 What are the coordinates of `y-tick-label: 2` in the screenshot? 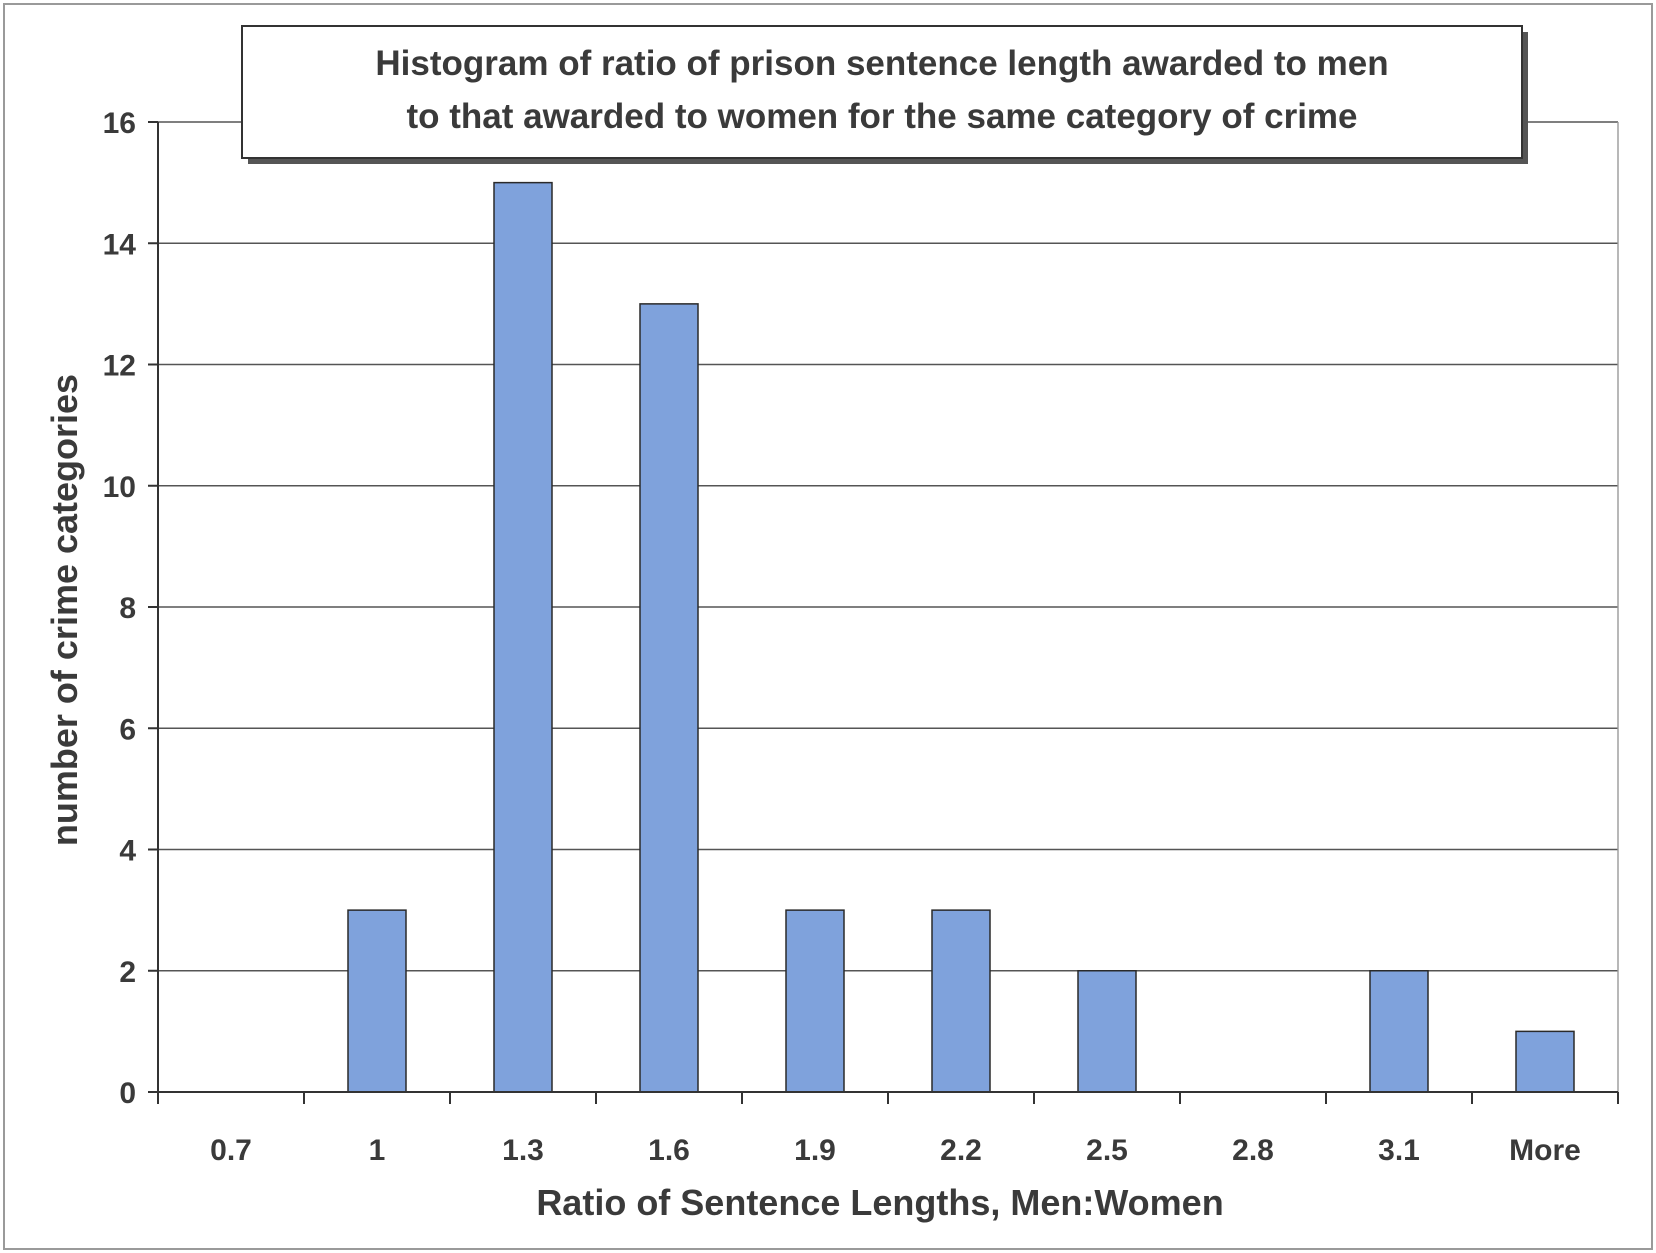 It's located at (127, 972).